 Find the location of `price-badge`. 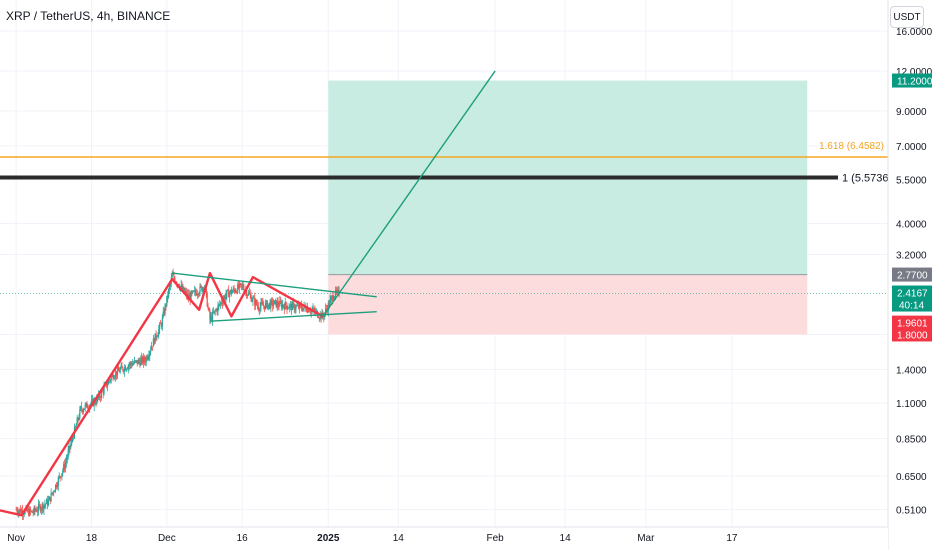

price-badge is located at coordinates (912, 334).